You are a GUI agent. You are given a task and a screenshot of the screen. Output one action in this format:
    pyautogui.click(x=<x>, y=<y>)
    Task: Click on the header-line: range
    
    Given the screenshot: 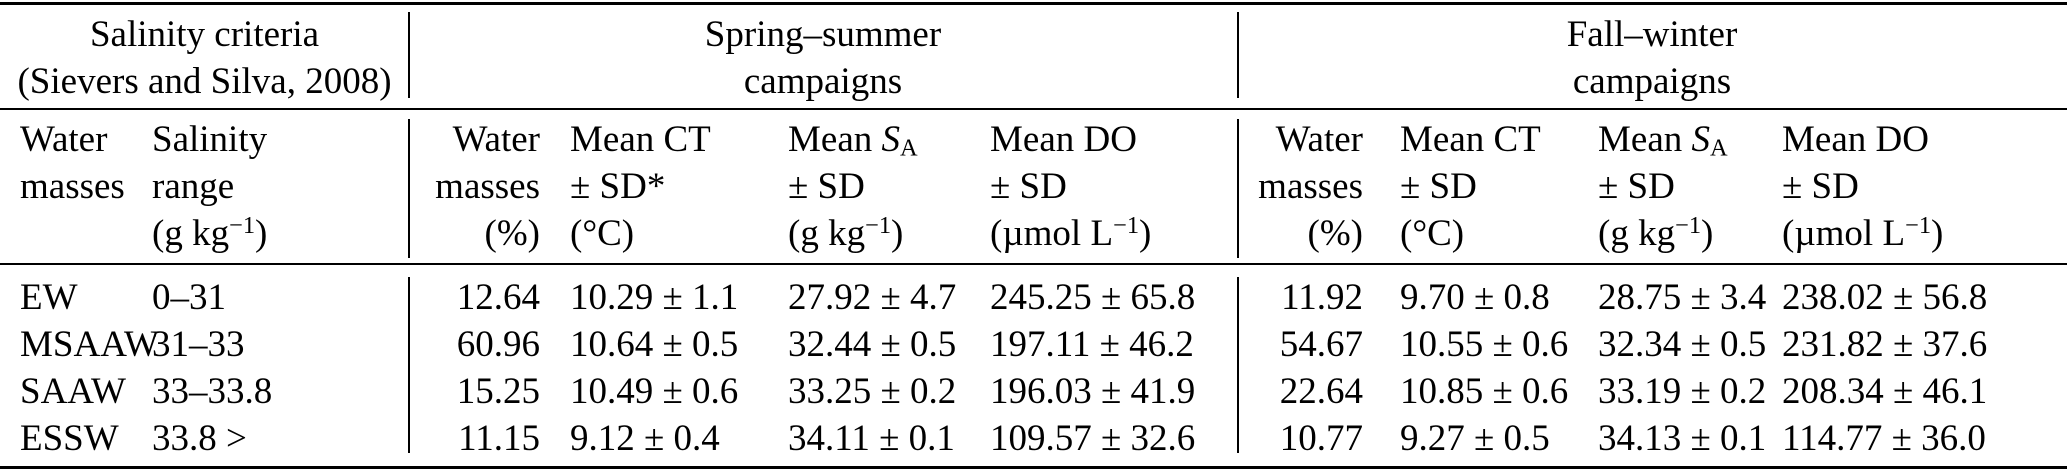 What is the action you would take?
    pyautogui.click(x=280, y=186)
    